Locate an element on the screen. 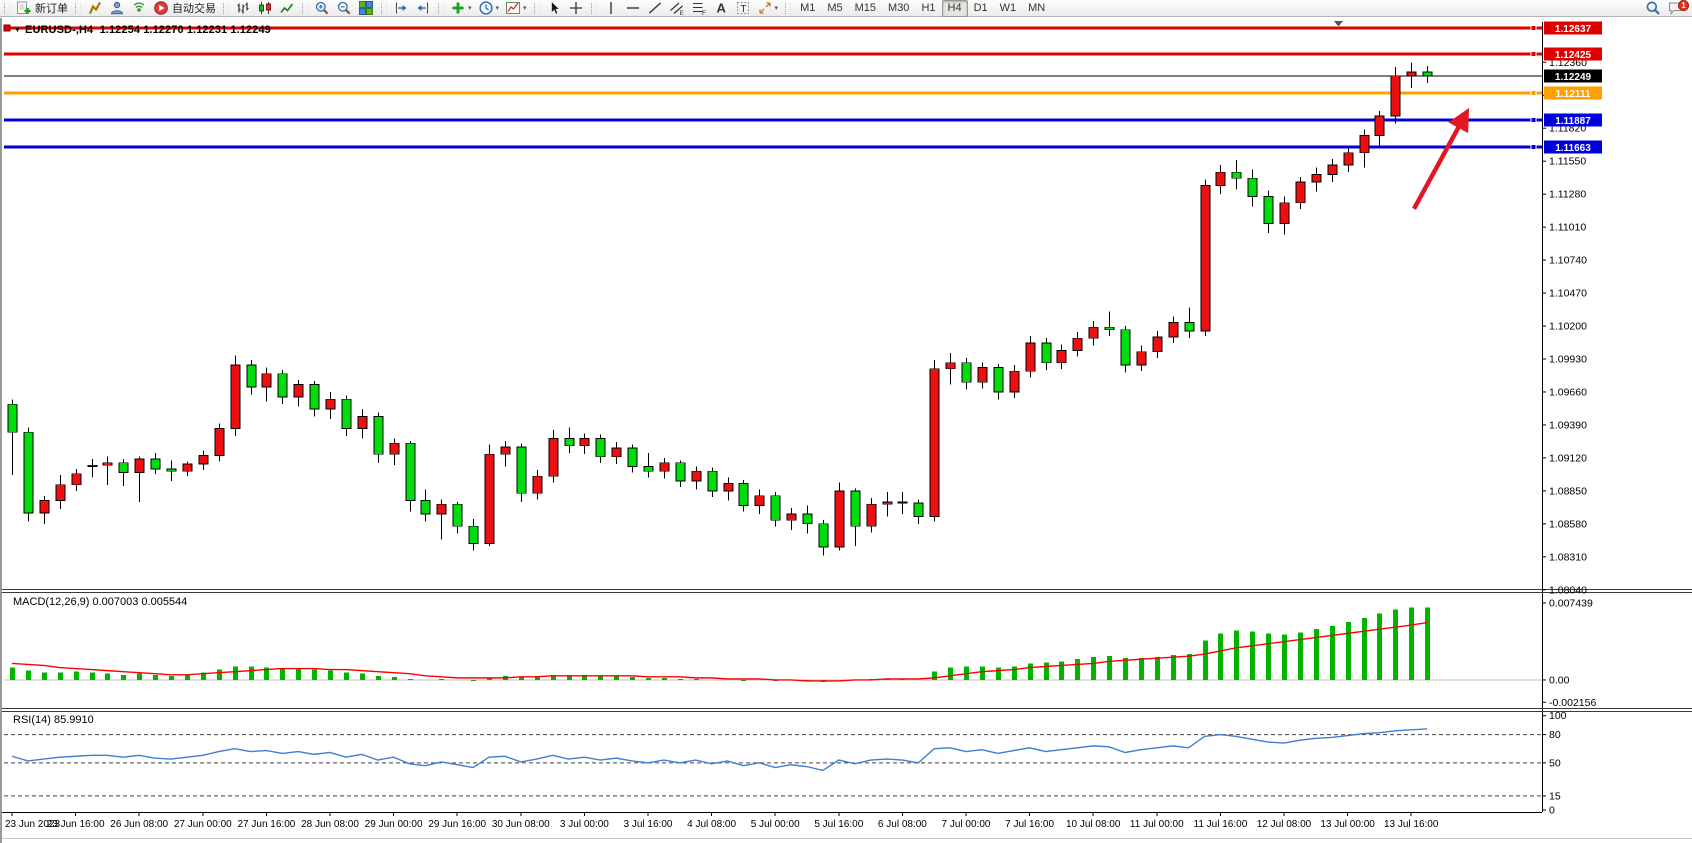 This screenshot has height=843, width=1692. rsi-scale-label: 100 is located at coordinates (1558, 716).